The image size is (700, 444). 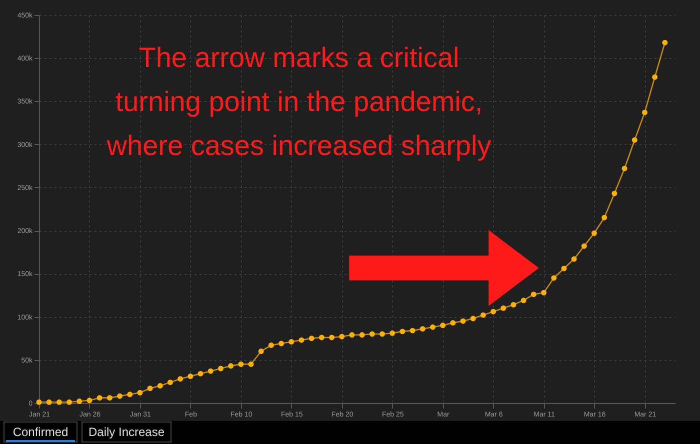 What do you see at coordinates (40, 432) in the screenshot?
I see `text: Confirmed` at bounding box center [40, 432].